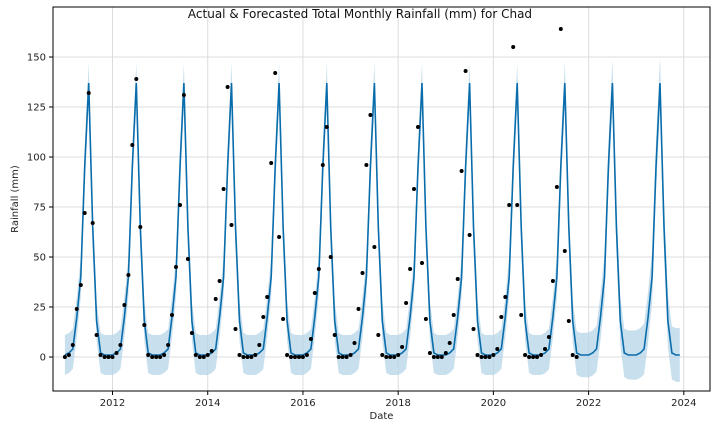  I want to click on y-axis-ticks: 0 25 50 75 100 125 150, so click(40, 208).